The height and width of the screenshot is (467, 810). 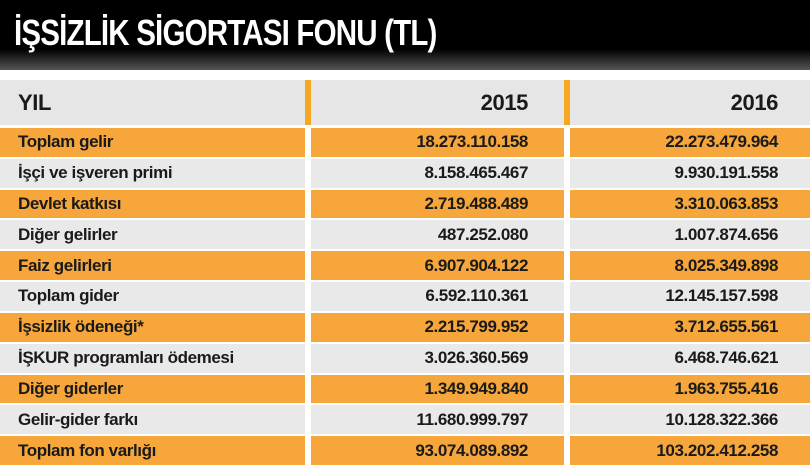 I want to click on header-row: YIL 2015 2016, so click(x=405, y=102).